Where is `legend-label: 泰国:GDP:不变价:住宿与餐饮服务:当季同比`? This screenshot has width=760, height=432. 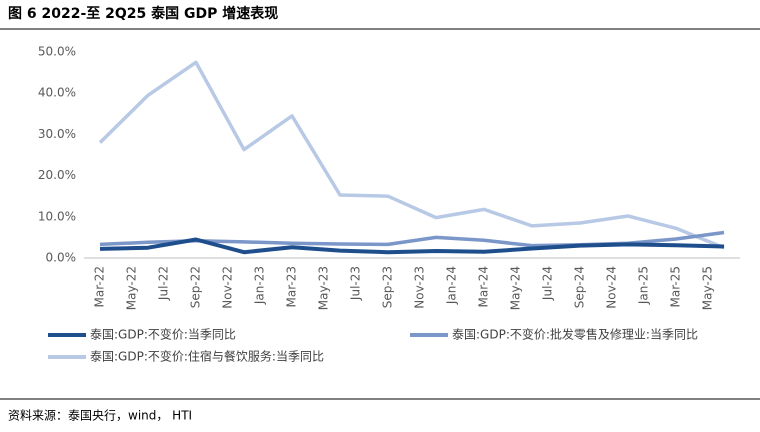 legend-label: 泰国:GDP:不变价:住宿与餐饮服务:当季同比 is located at coordinates (207, 356).